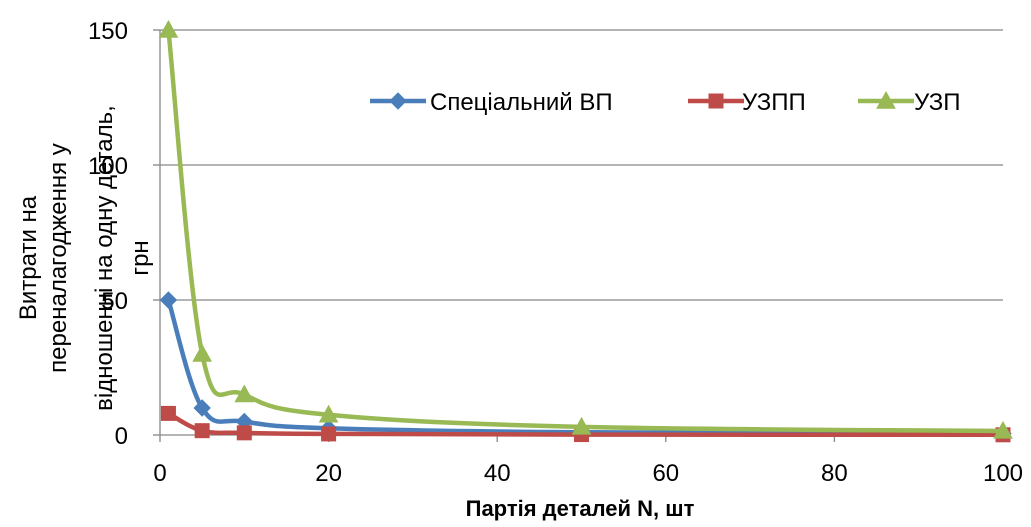  I want to click on ytick-label-150: 150, so click(108, 31).